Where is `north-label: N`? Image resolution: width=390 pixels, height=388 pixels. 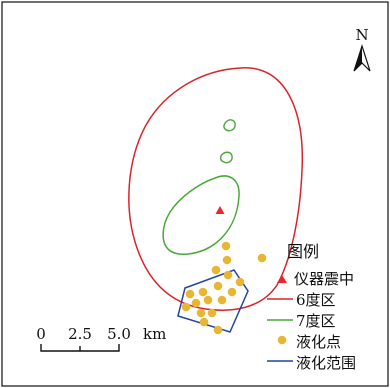
north-label: N is located at coordinates (361, 35).